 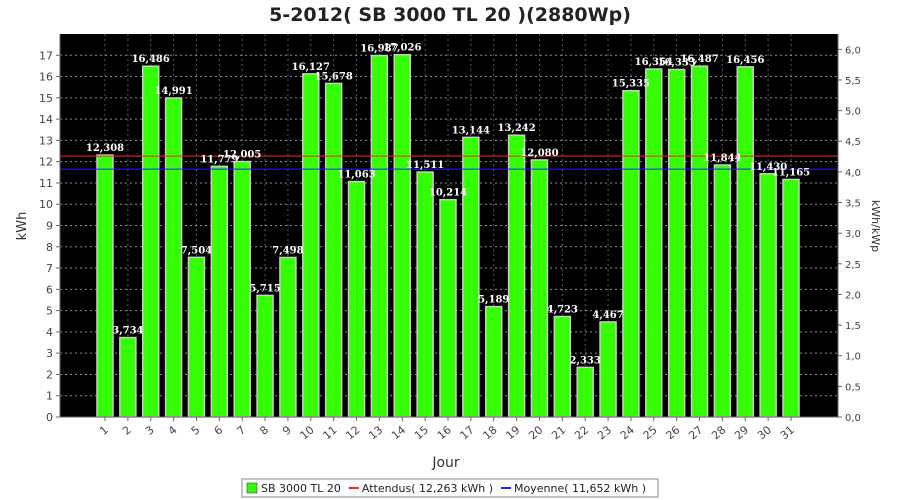 I want to click on y-tick-label: 7, so click(x=49, y=268).